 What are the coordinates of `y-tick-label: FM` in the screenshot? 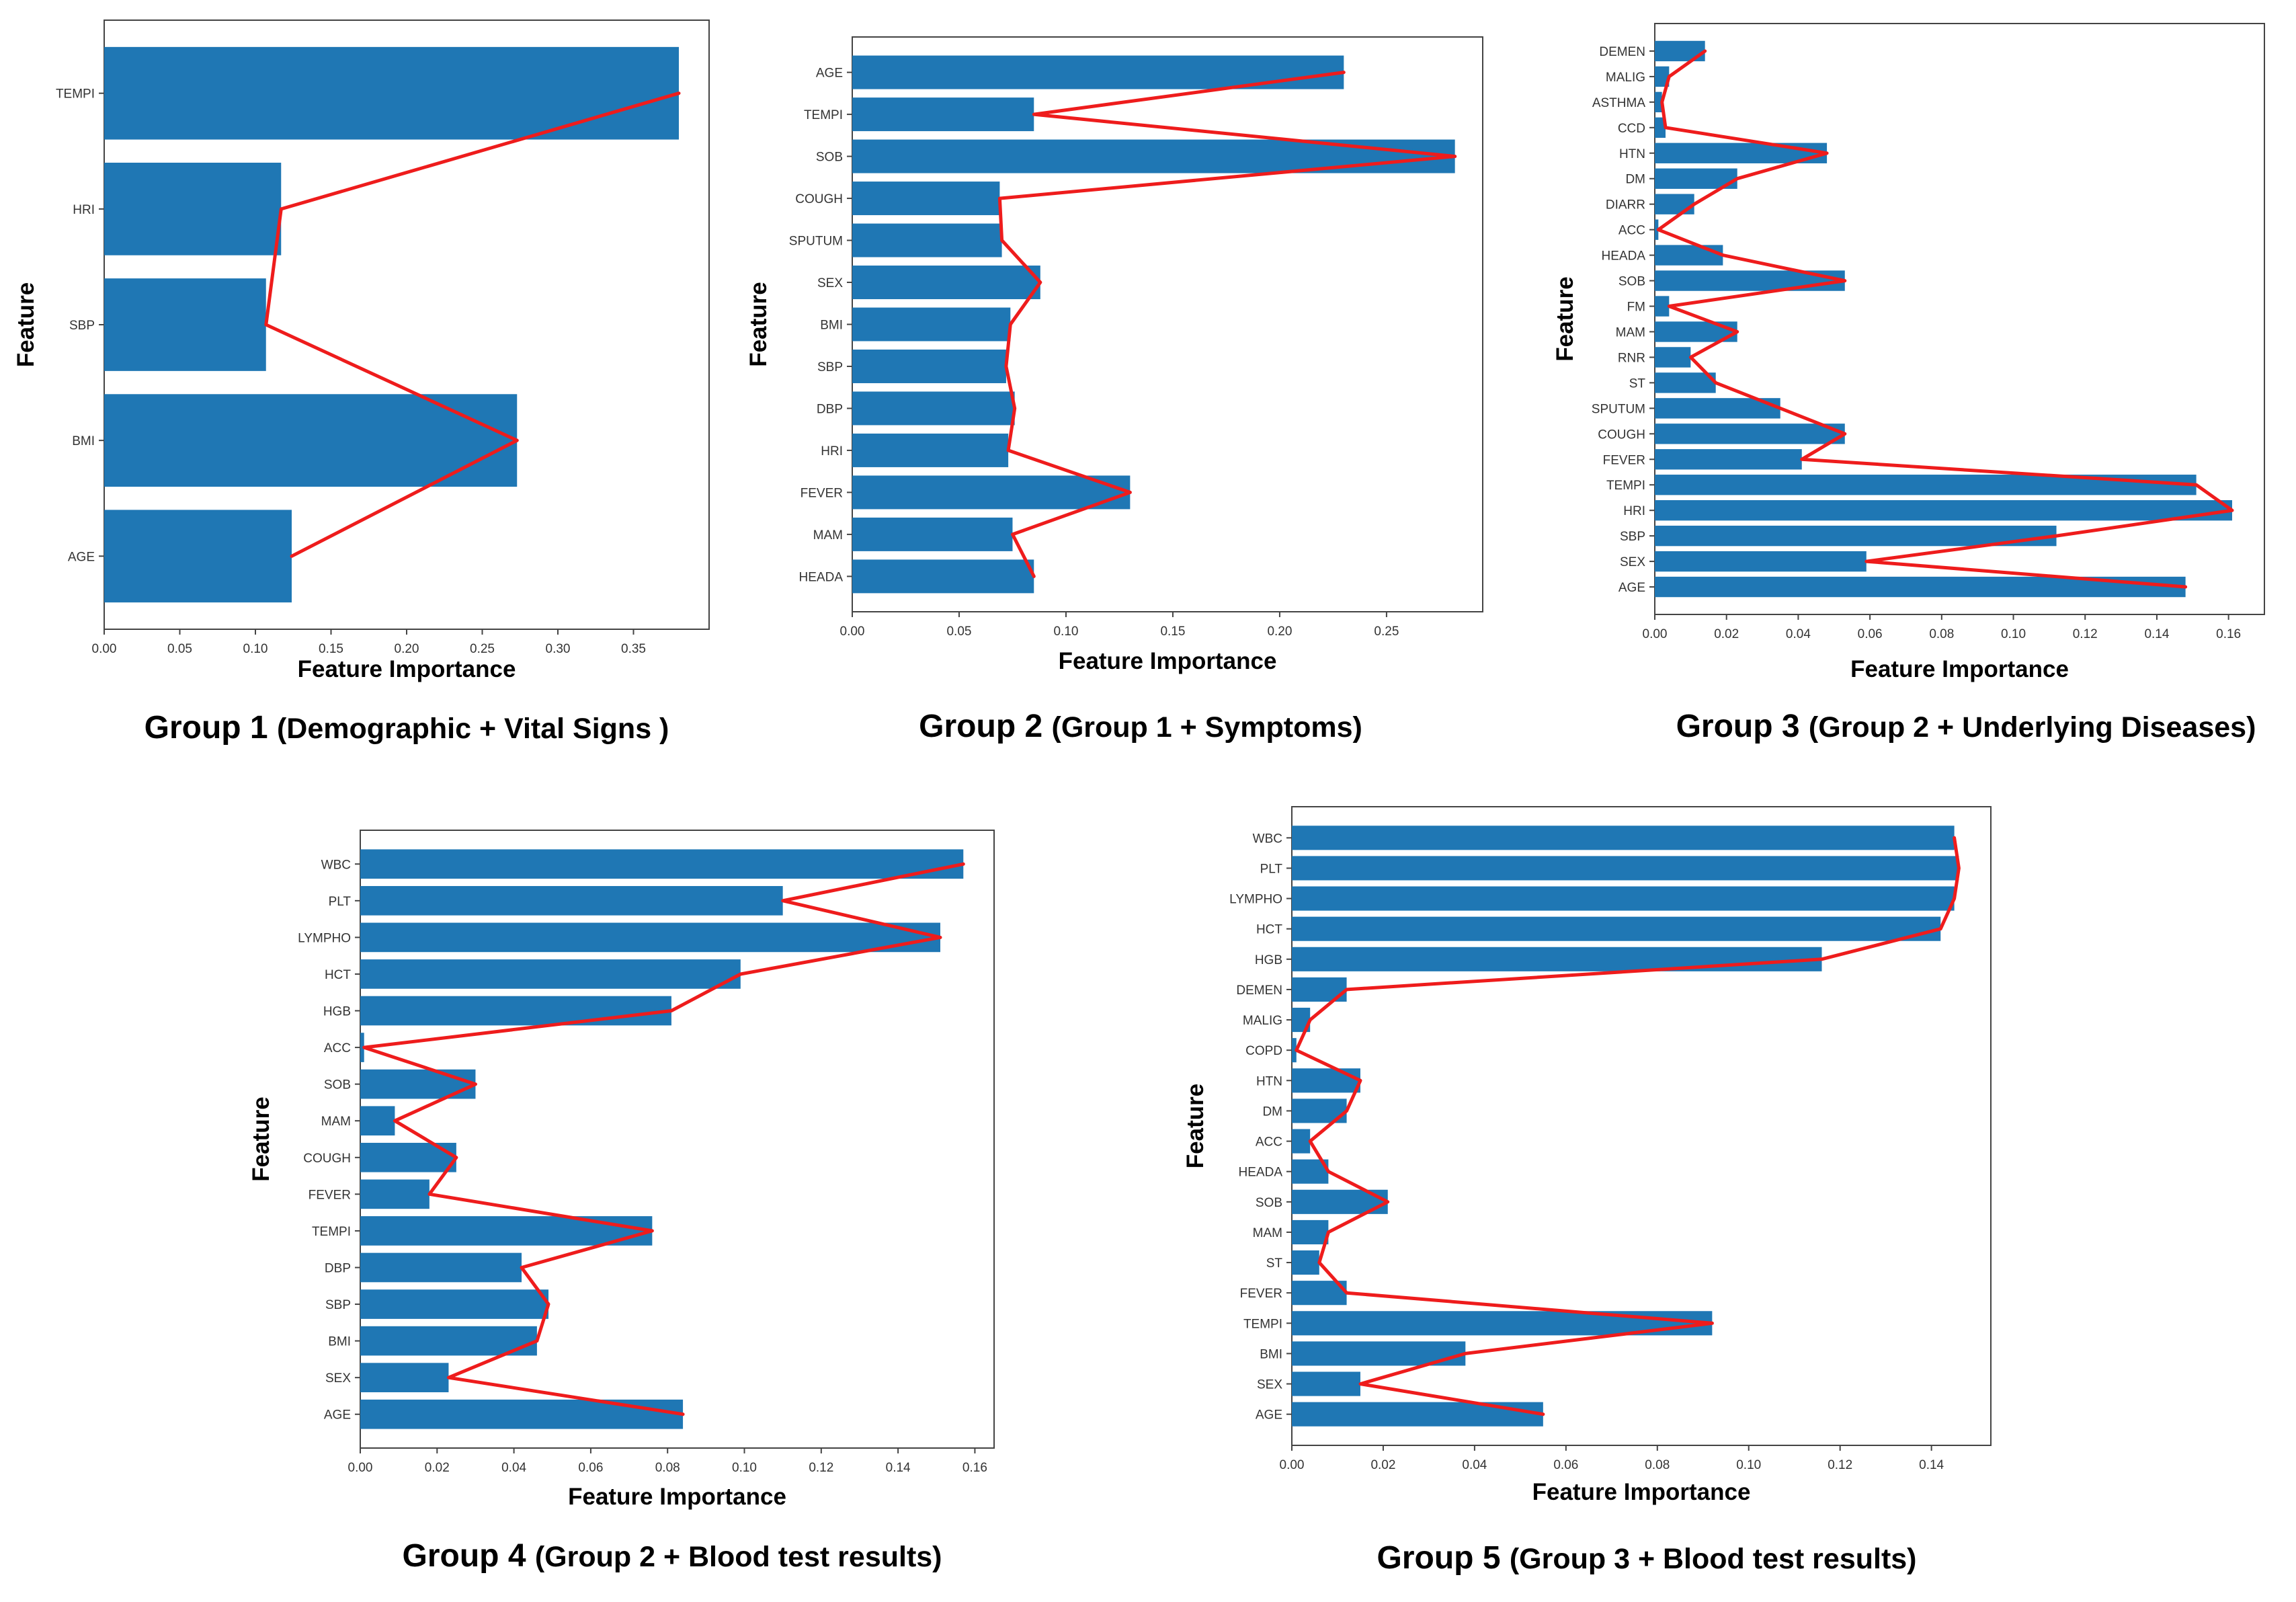 It's located at (1636, 308).